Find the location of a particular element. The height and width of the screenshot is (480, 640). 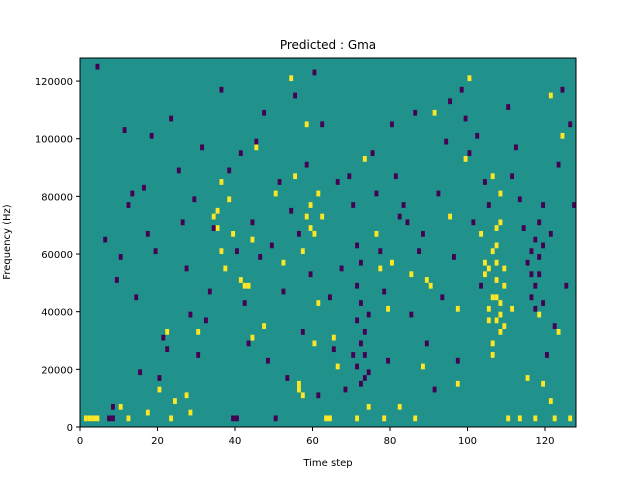

y-tick-label: 100000 is located at coordinates (54, 140).